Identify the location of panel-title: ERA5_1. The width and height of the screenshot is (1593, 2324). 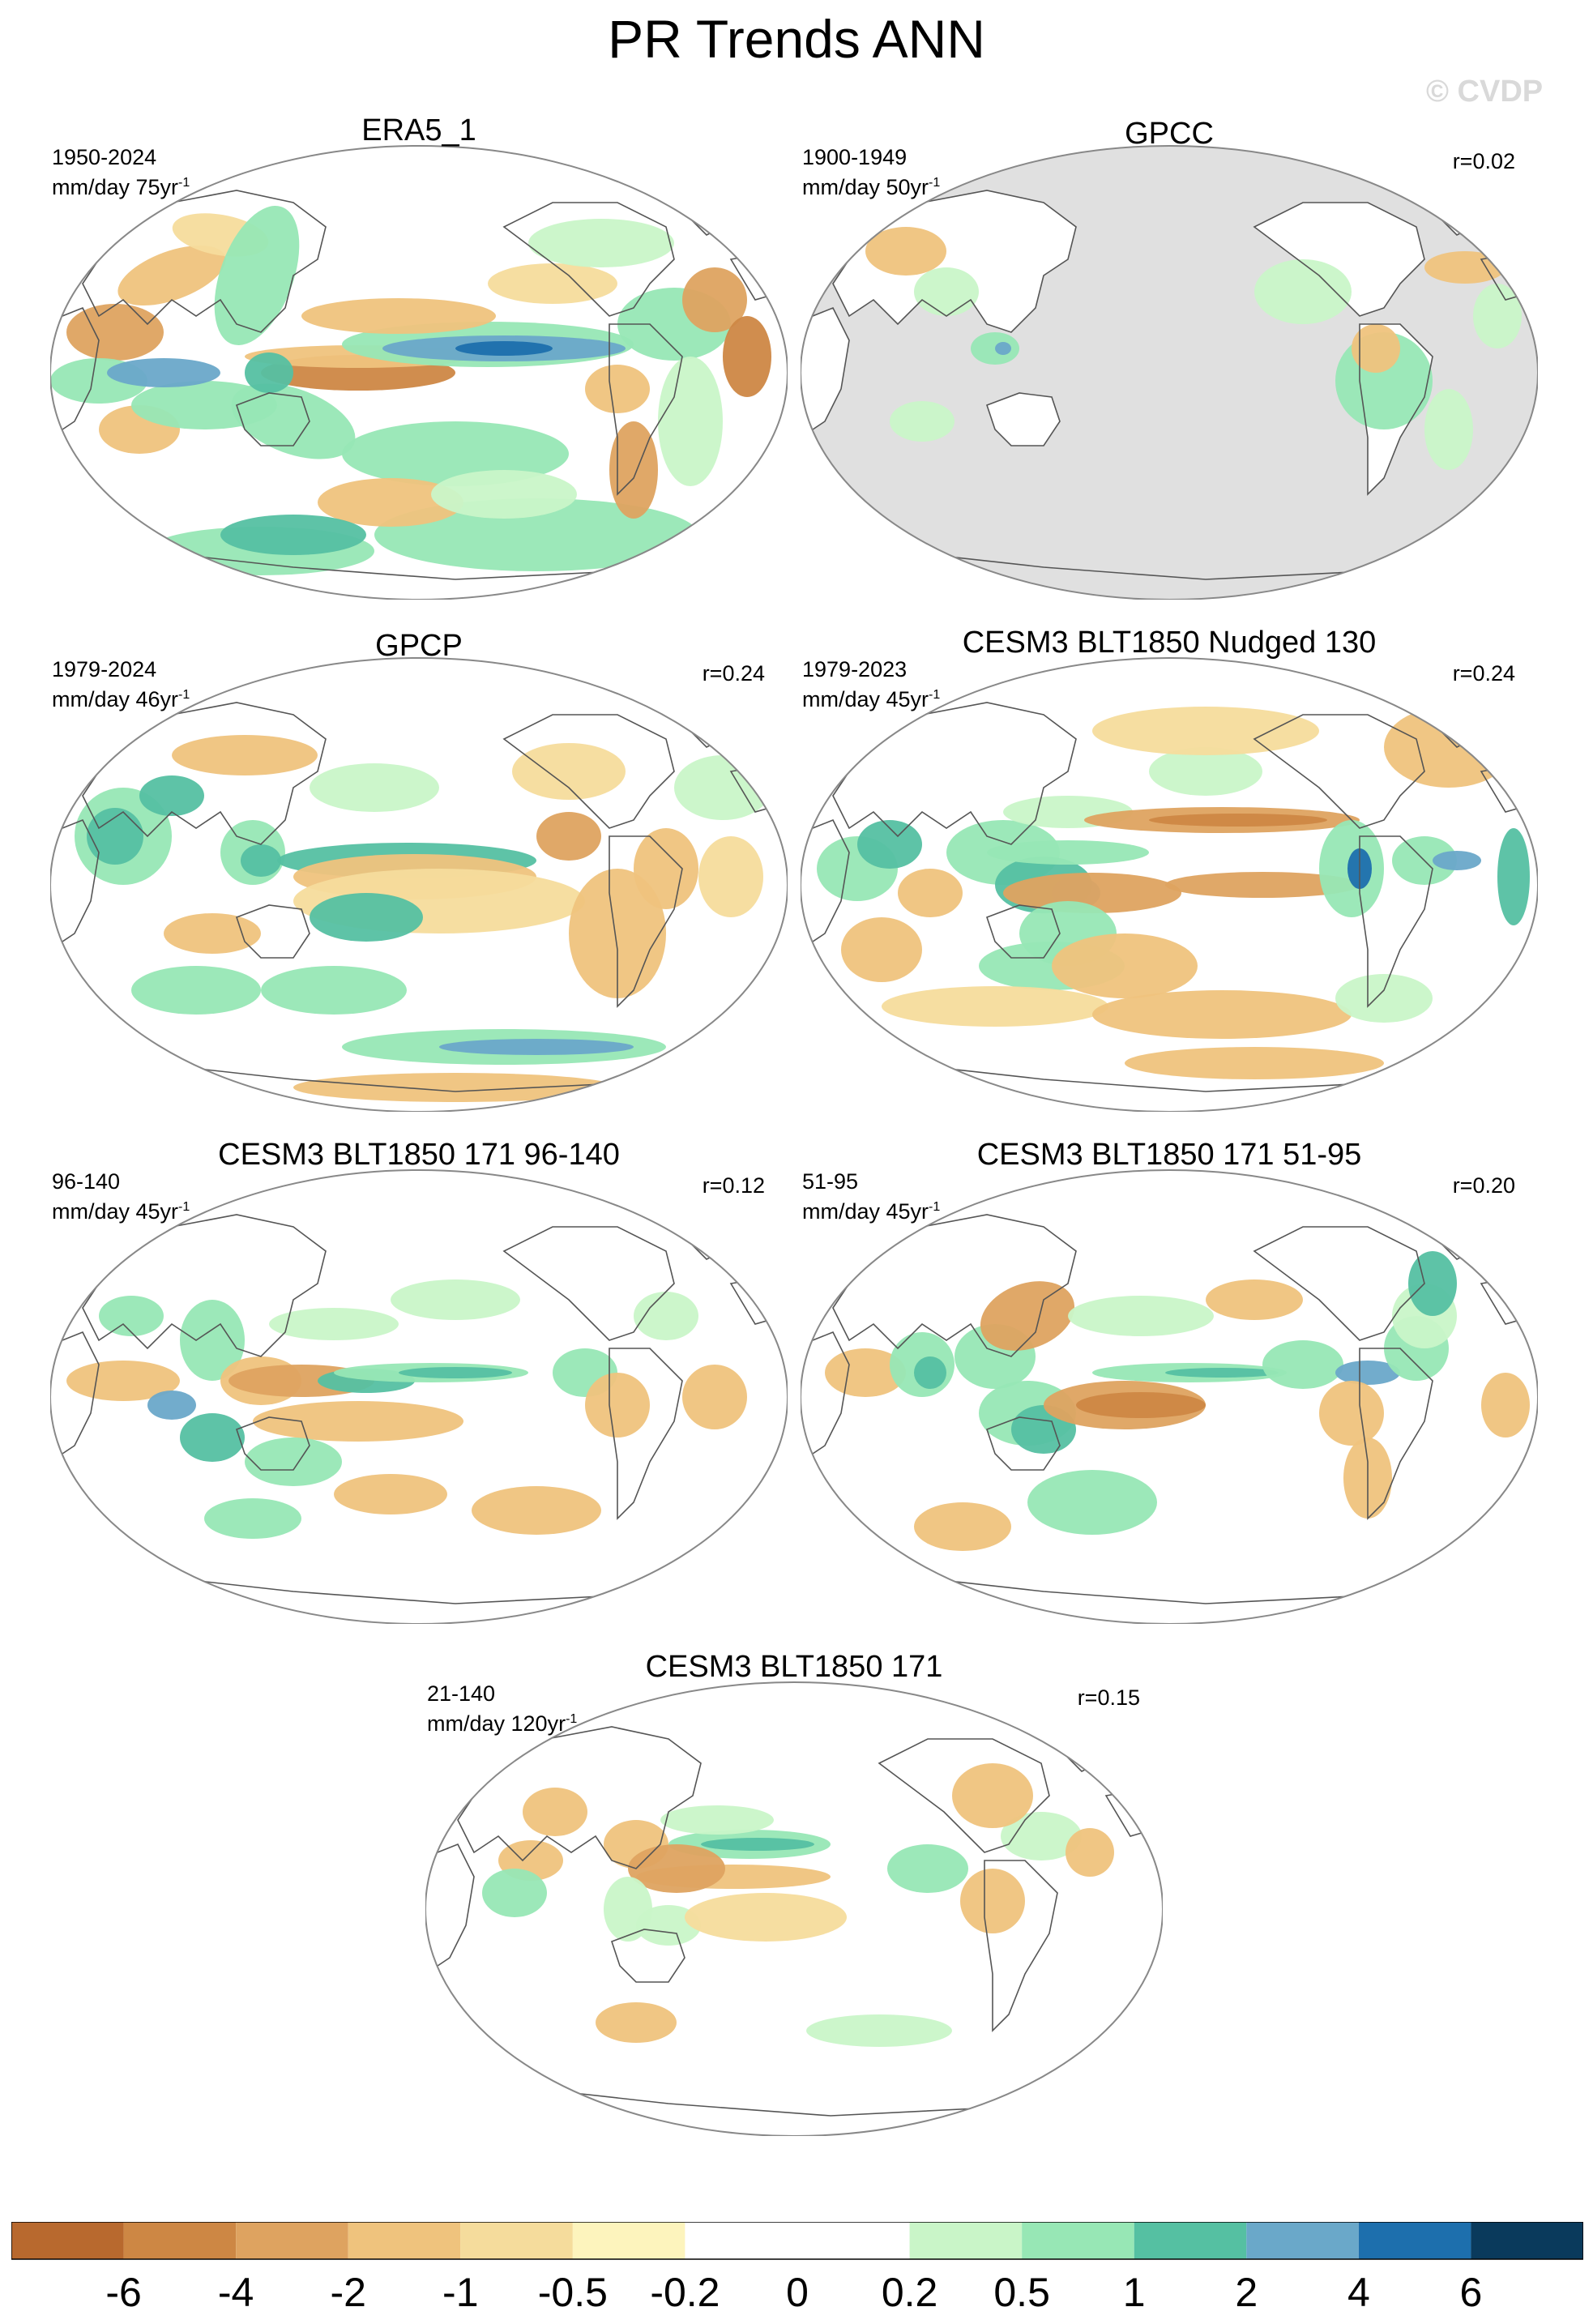
(419, 130).